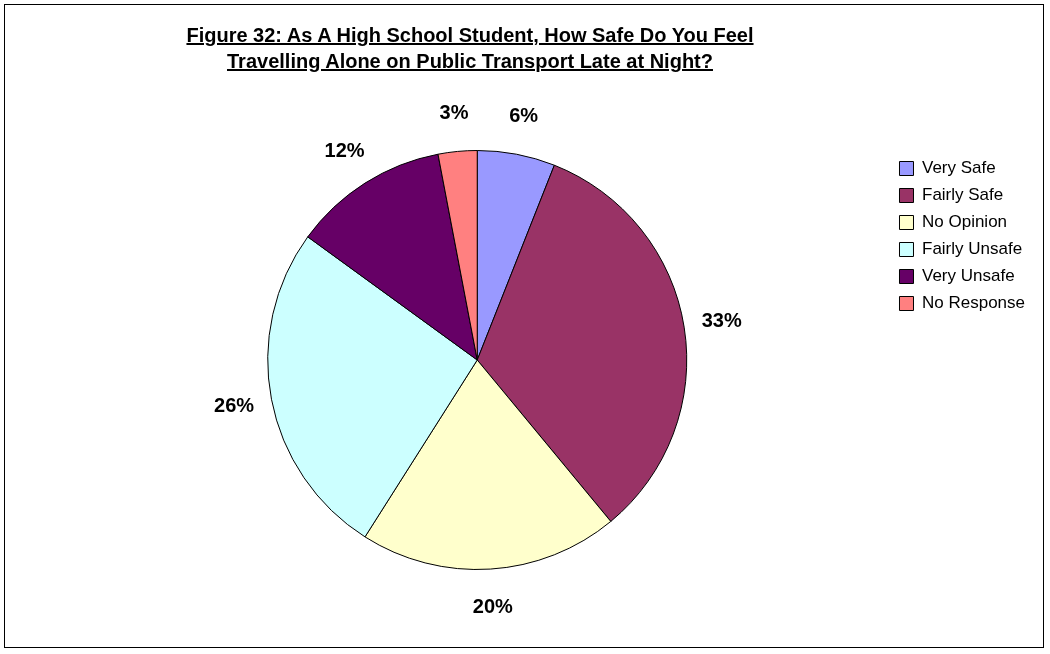 The width and height of the screenshot is (1050, 654). Describe the element at coordinates (974, 303) in the screenshot. I see `legend-label: No Response` at that location.